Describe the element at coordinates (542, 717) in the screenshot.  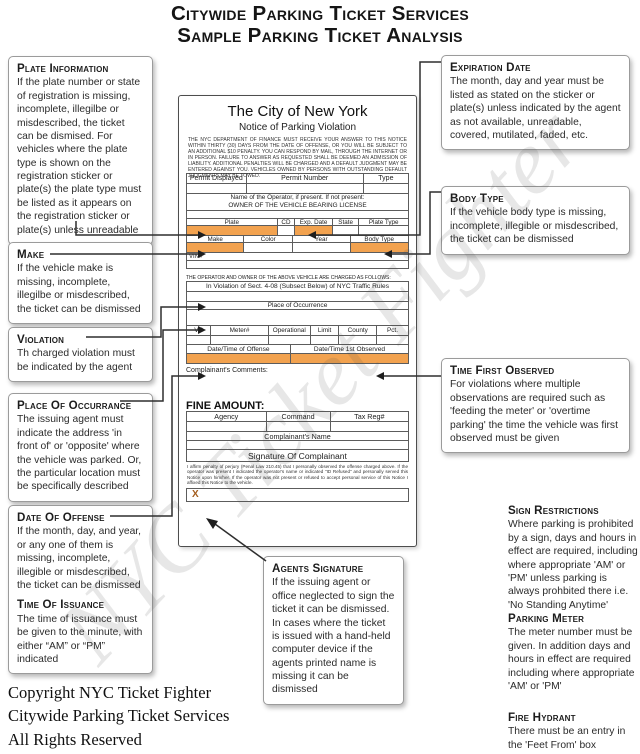
I see `note-title: Fire Hydrant` at that location.